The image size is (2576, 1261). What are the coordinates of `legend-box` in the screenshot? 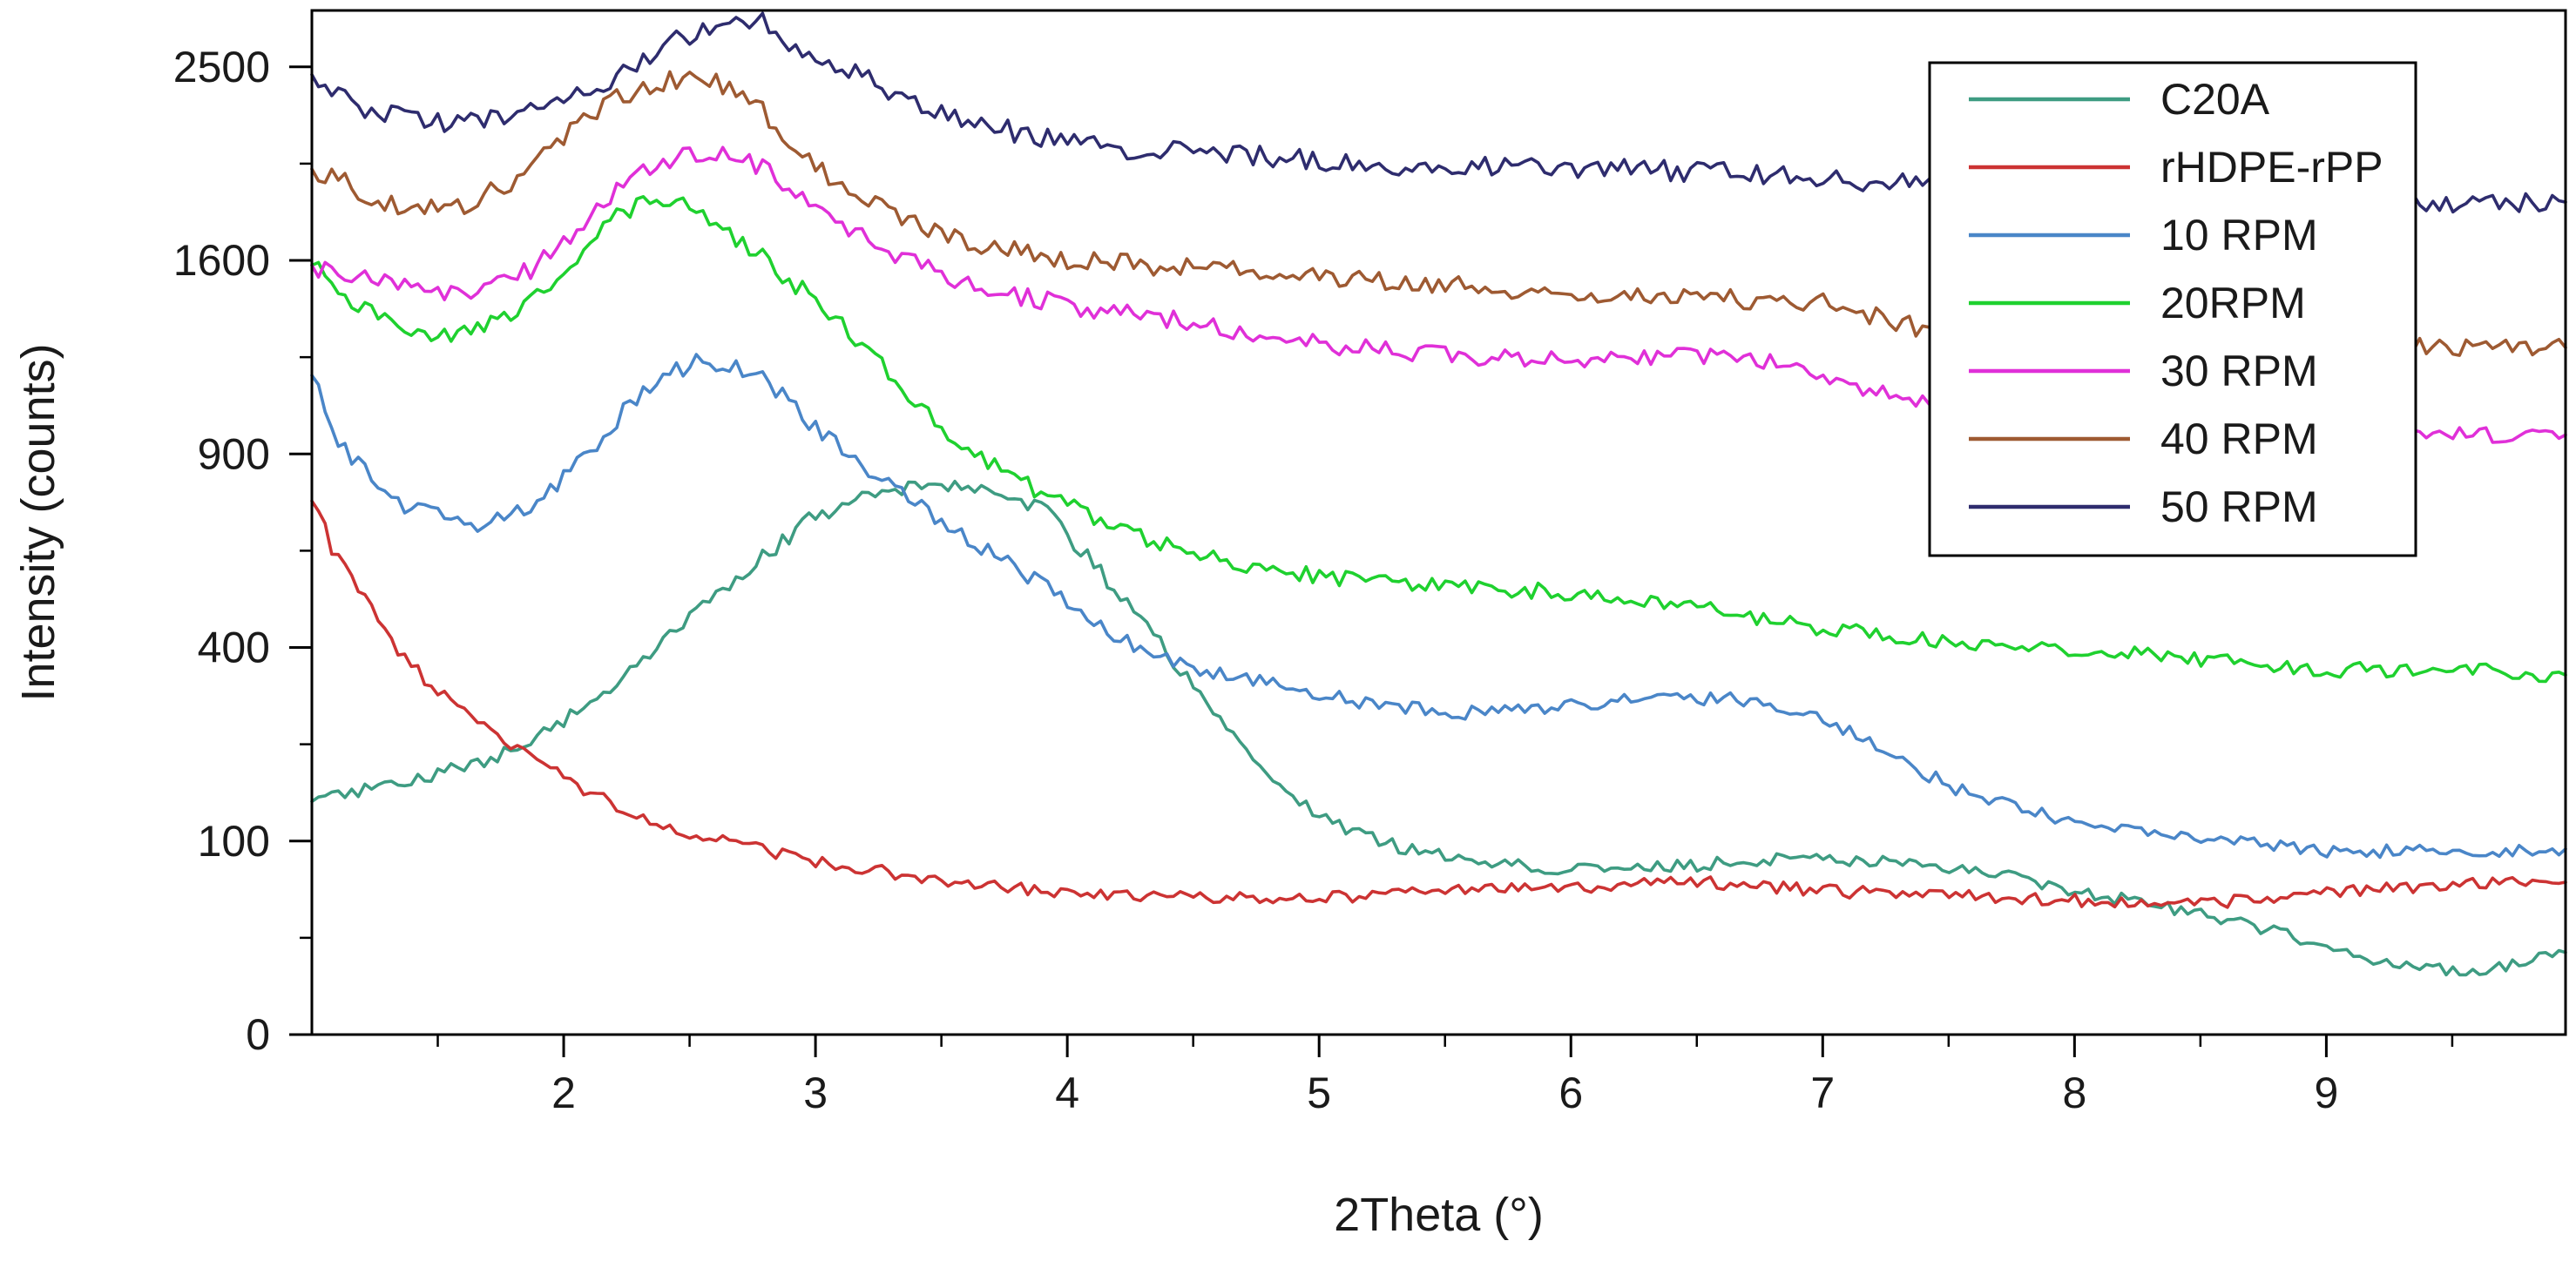 It's located at (2172, 309).